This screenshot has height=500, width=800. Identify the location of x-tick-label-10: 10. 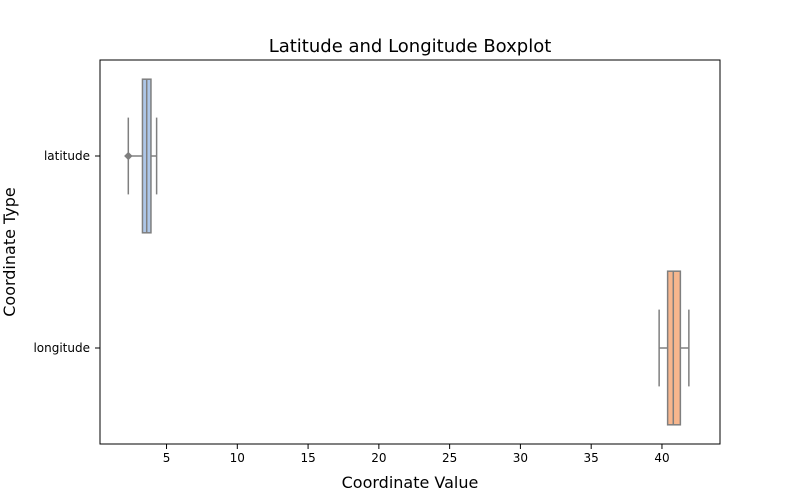
(237, 458).